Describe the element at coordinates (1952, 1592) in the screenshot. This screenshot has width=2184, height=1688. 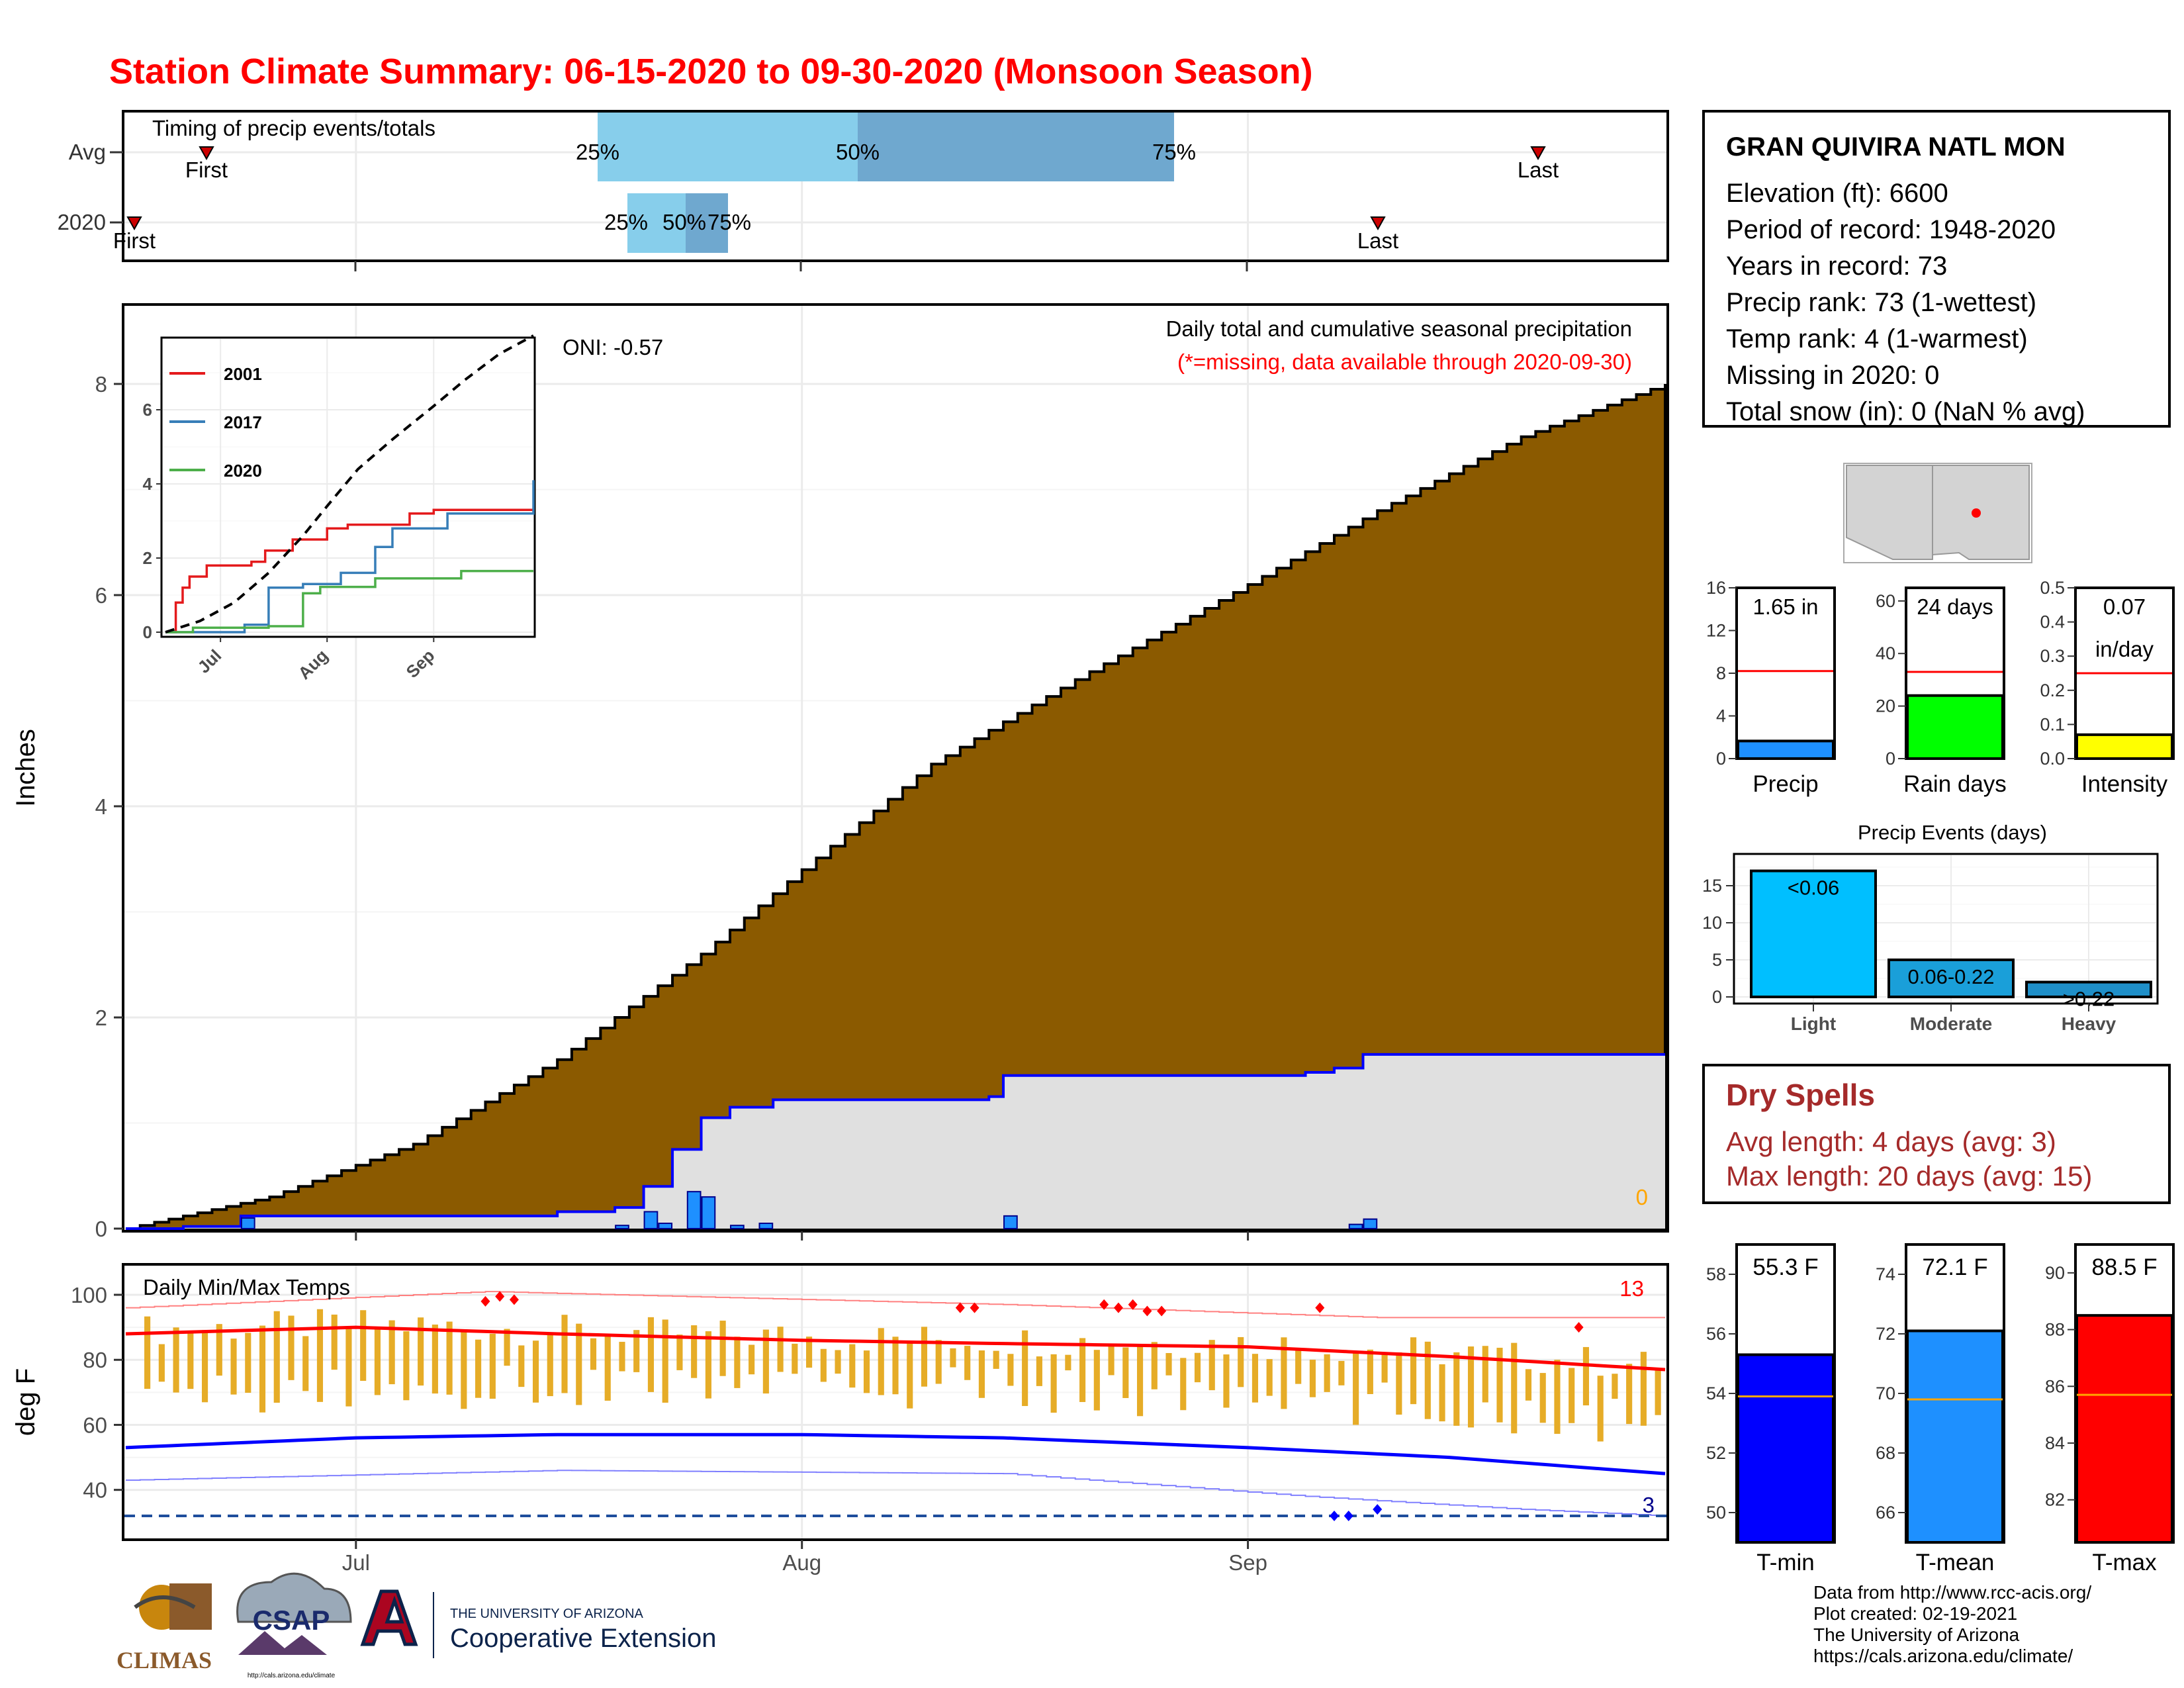
I see `credit-source: Data from http://www.rcc-acis.org/` at that location.